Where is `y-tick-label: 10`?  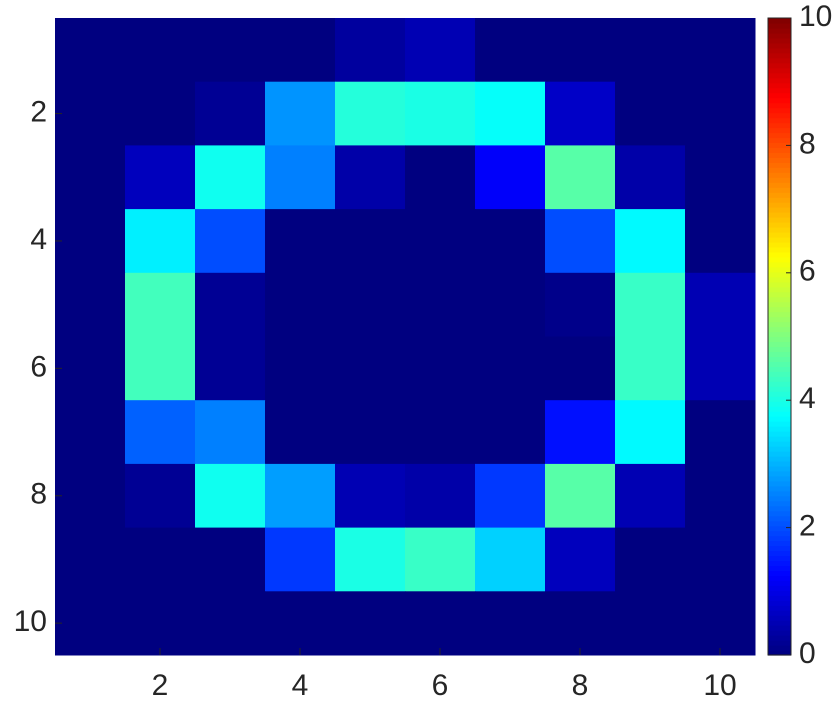
y-tick-label: 10 is located at coordinates (30, 621).